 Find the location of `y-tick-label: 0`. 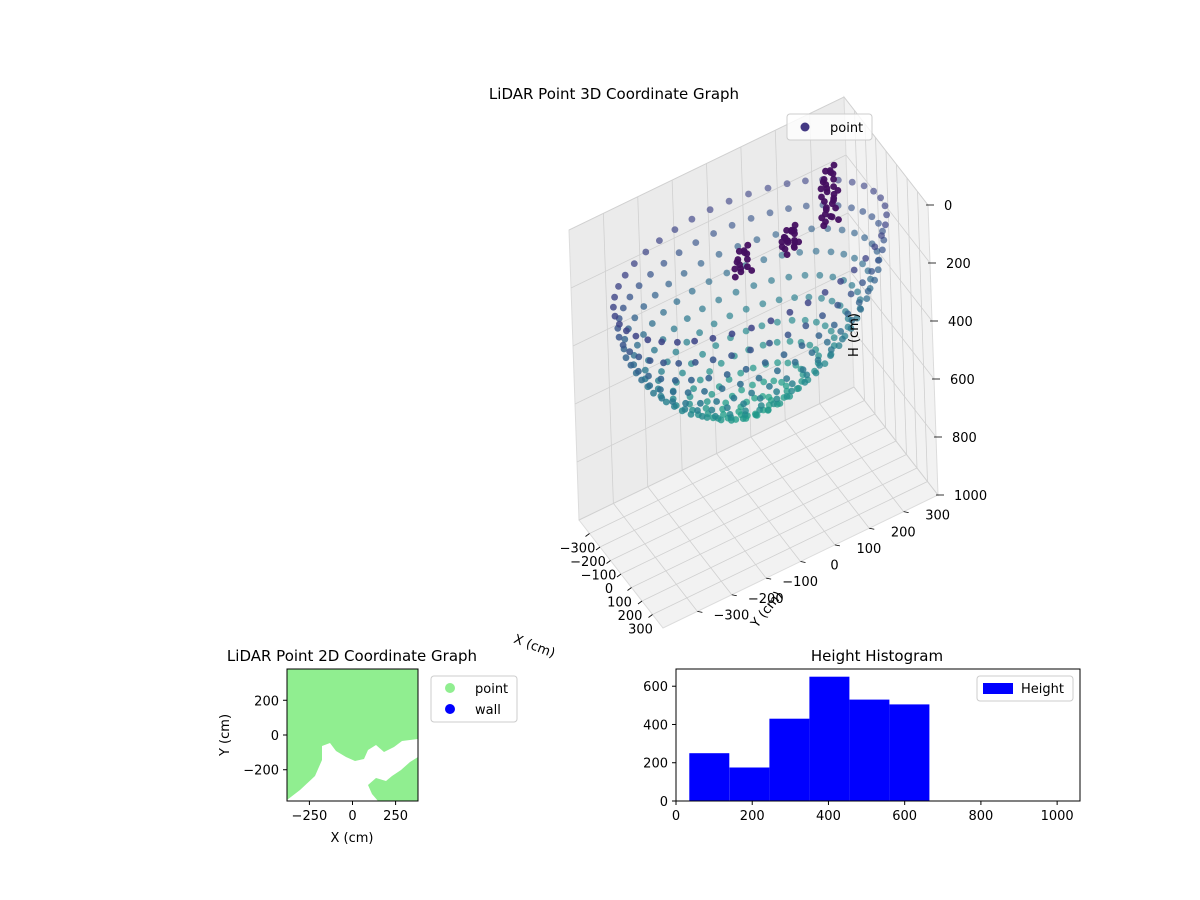

y-tick-label: 0 is located at coordinates (834, 566).